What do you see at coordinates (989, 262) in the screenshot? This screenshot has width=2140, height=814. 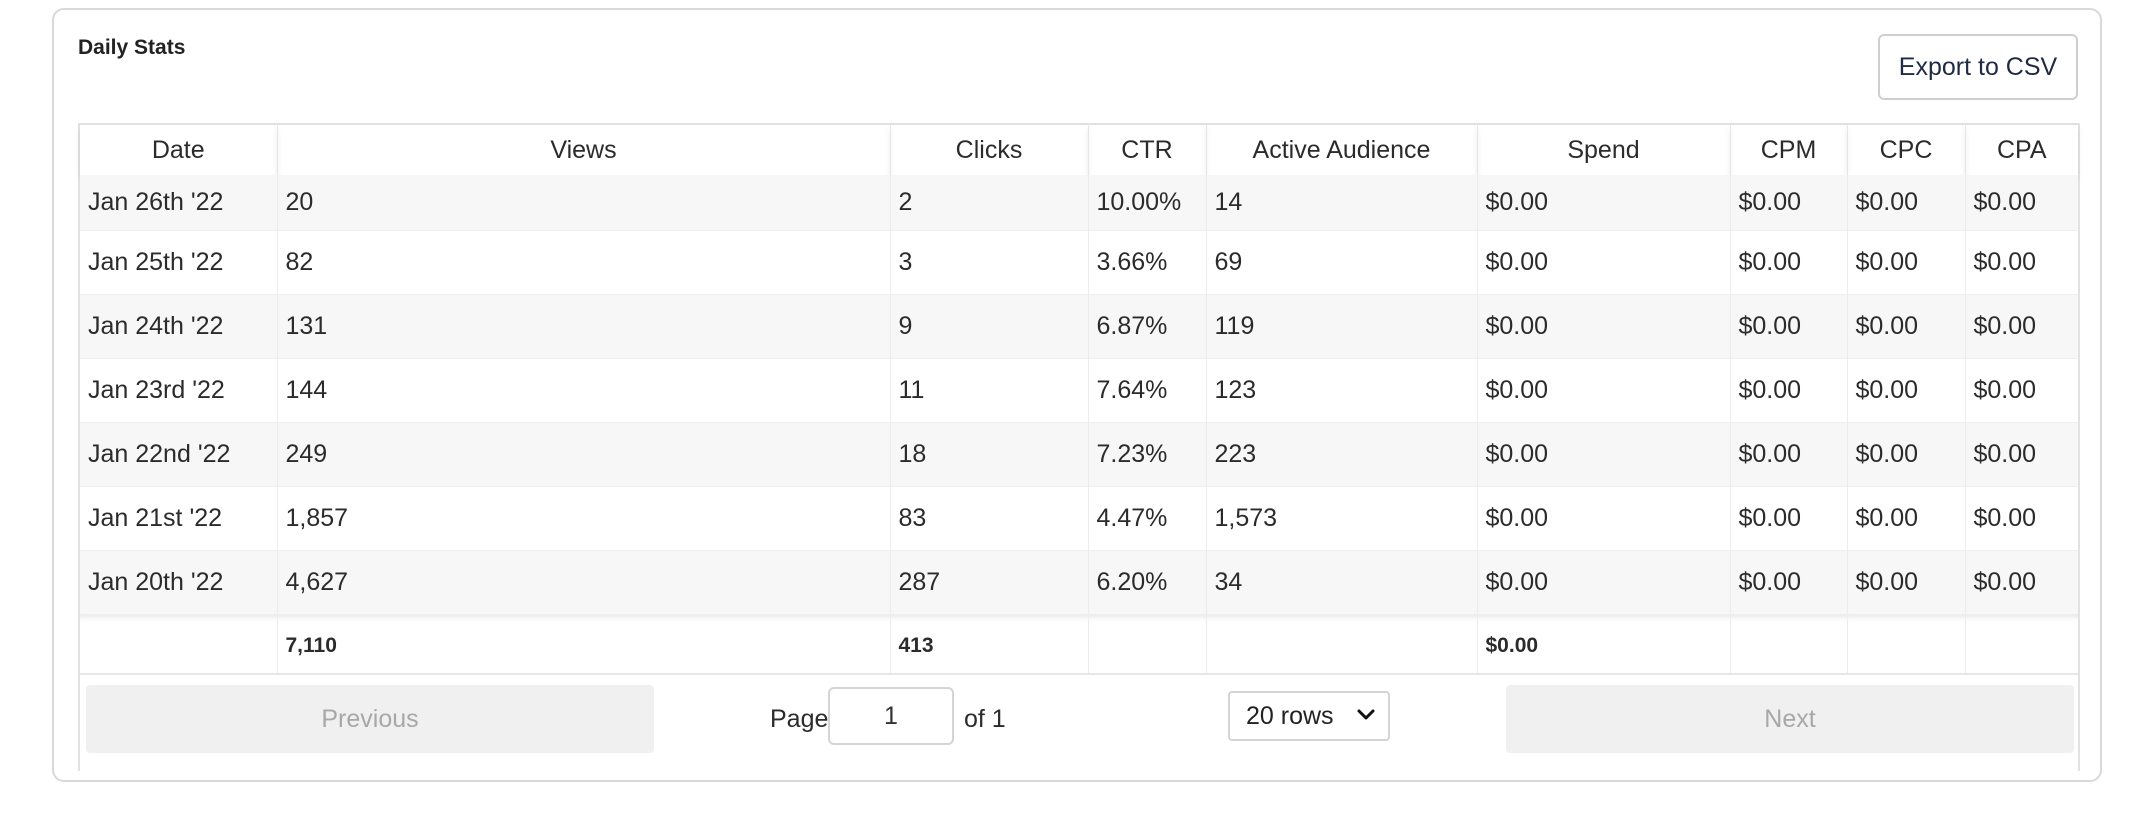 I see `cell-clicks: 3` at bounding box center [989, 262].